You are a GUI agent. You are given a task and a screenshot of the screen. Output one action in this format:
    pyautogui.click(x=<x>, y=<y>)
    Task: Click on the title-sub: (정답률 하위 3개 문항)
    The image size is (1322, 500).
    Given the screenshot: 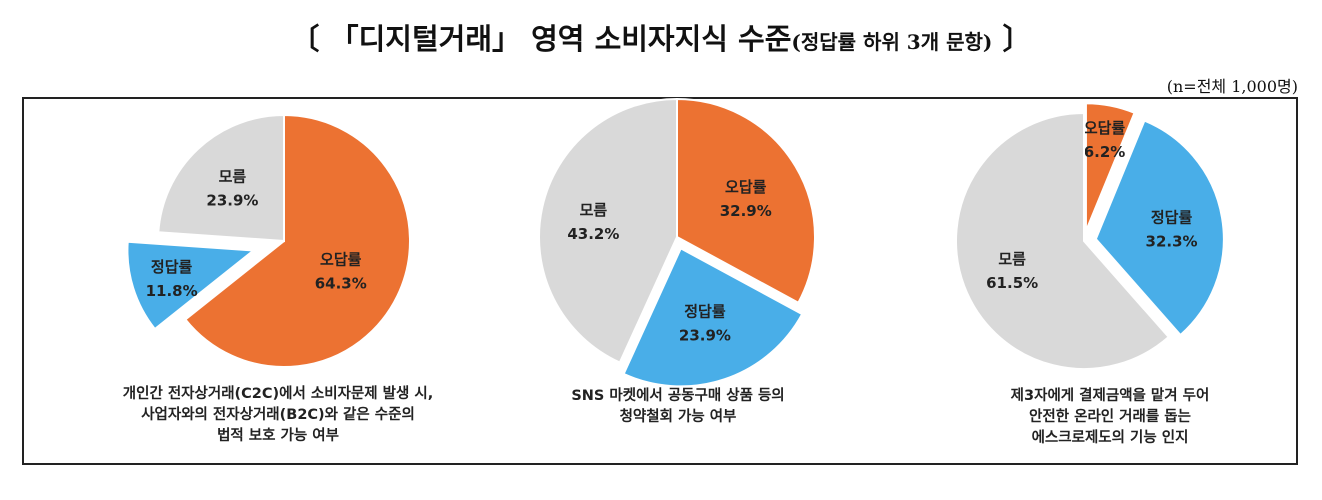 What is the action you would take?
    pyautogui.click(x=892, y=42)
    